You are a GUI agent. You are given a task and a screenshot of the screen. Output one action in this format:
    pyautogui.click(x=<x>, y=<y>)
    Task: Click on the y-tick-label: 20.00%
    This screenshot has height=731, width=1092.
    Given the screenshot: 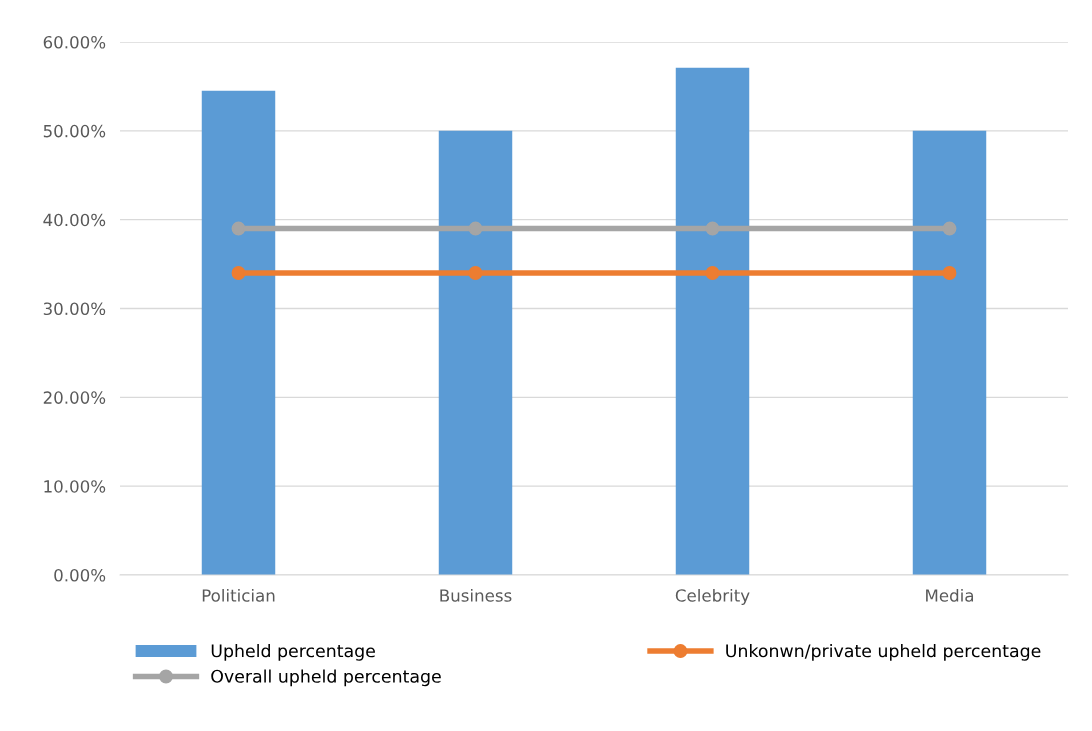 What is the action you would take?
    pyautogui.click(x=74, y=397)
    